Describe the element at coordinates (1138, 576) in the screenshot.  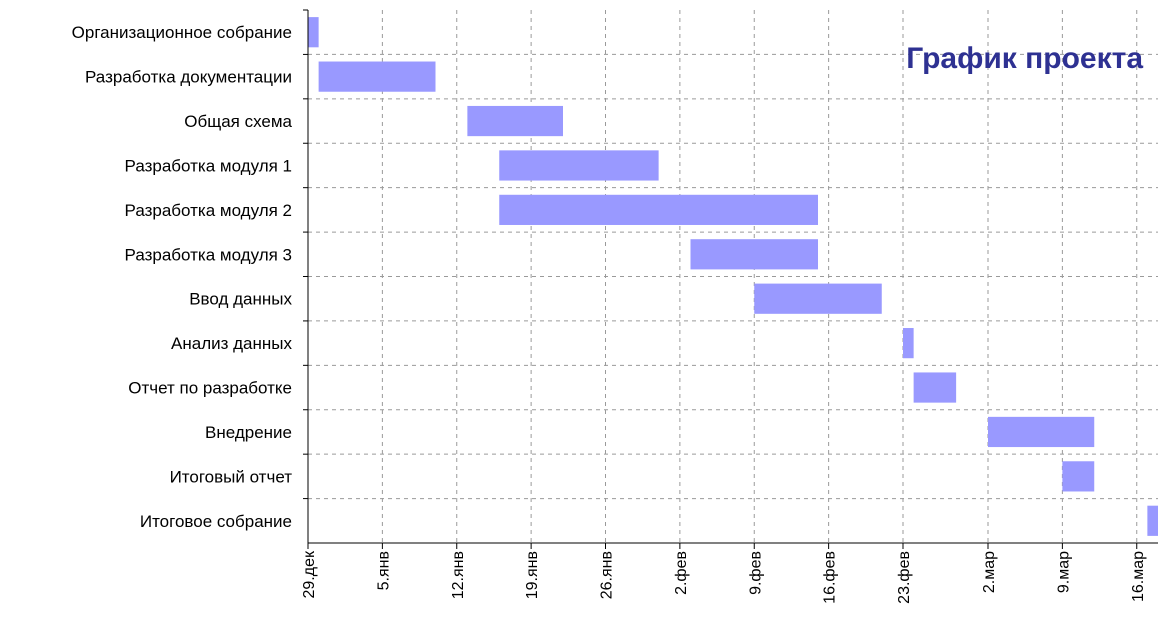
I see `x-tick-label: 16.мар` at that location.